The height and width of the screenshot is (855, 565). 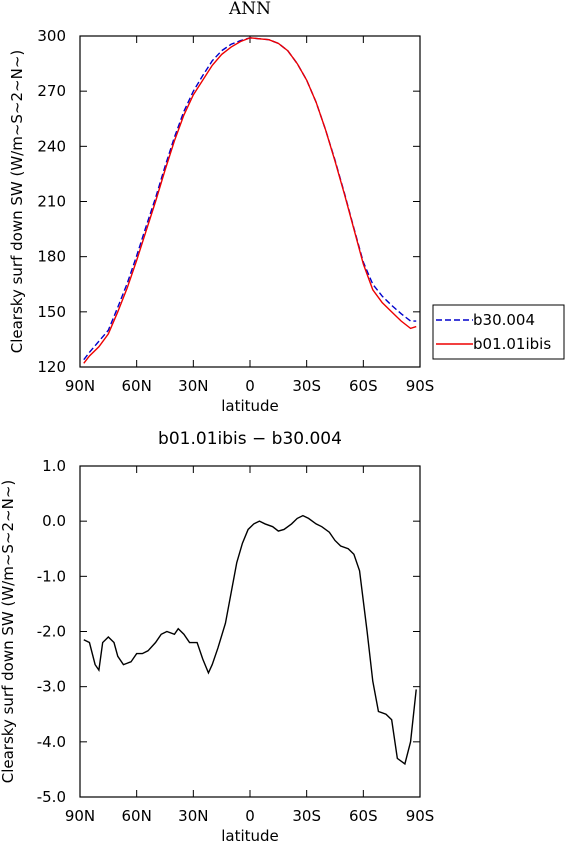 I want to click on chart-title: b01.01ibis − b30.004, so click(x=250, y=439).